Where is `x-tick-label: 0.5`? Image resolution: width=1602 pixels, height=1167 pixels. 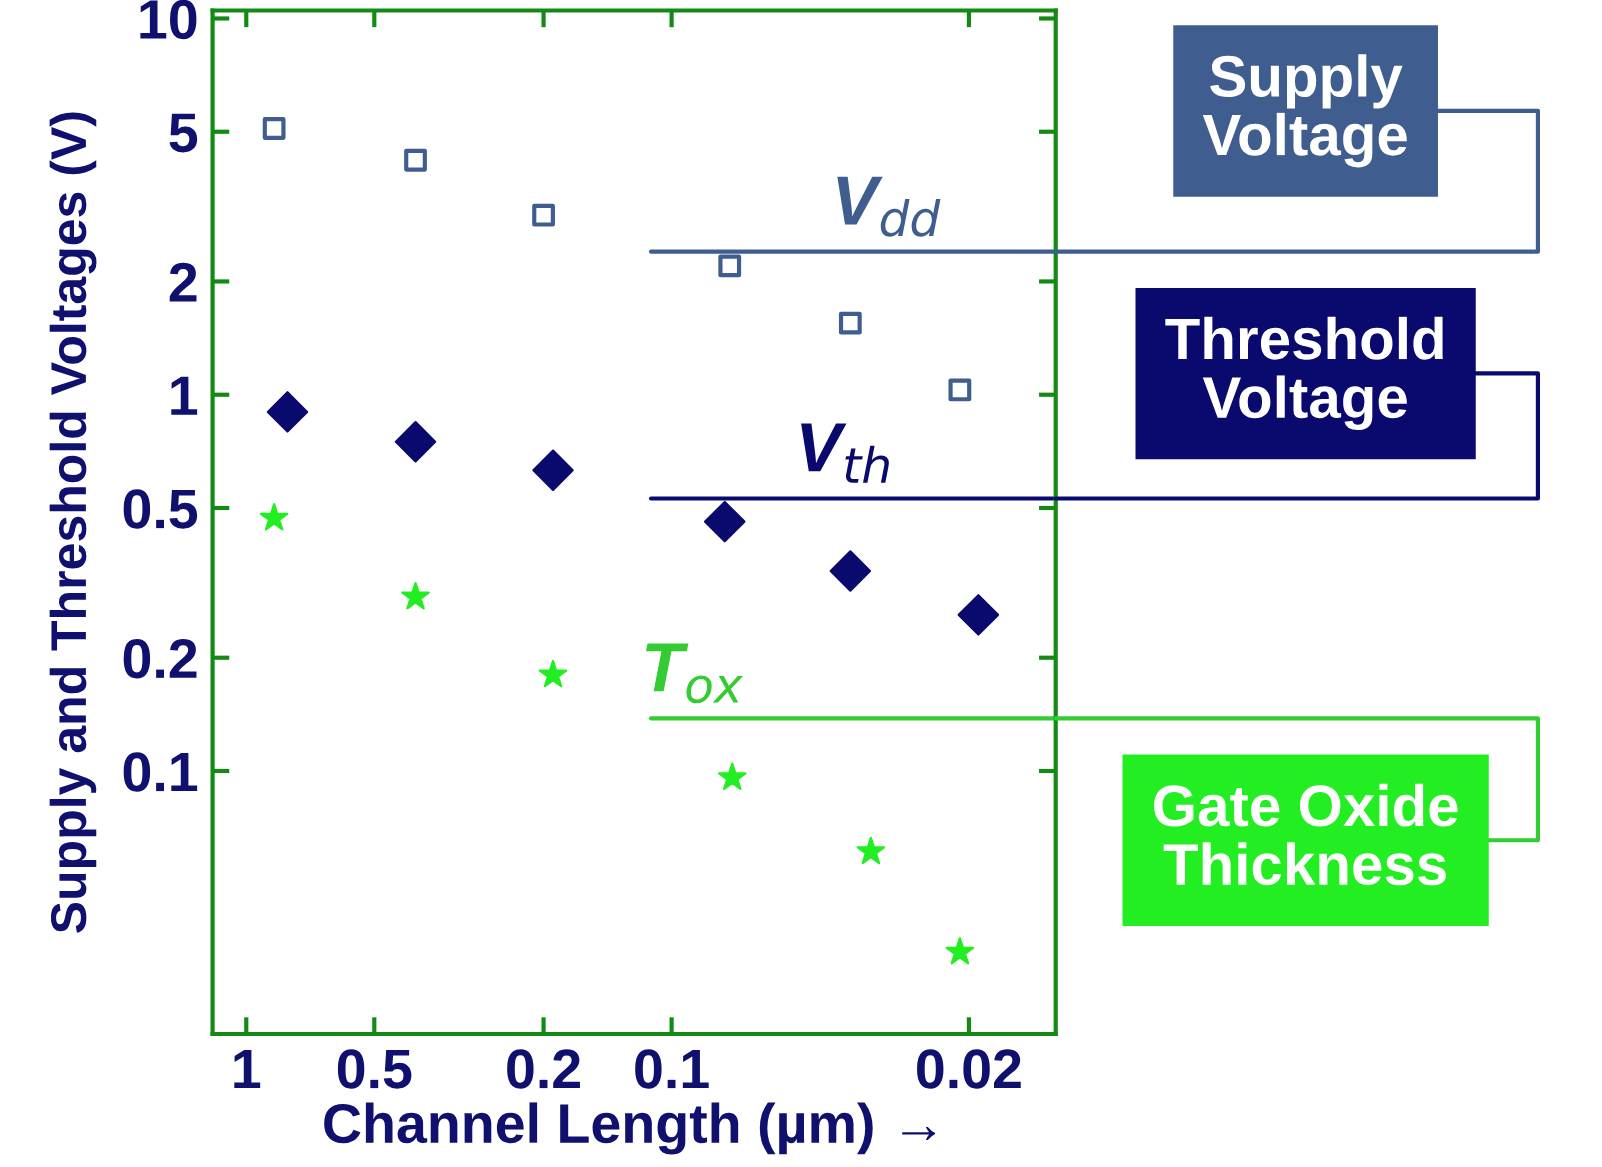 x-tick-label: 0.5 is located at coordinates (374, 1069).